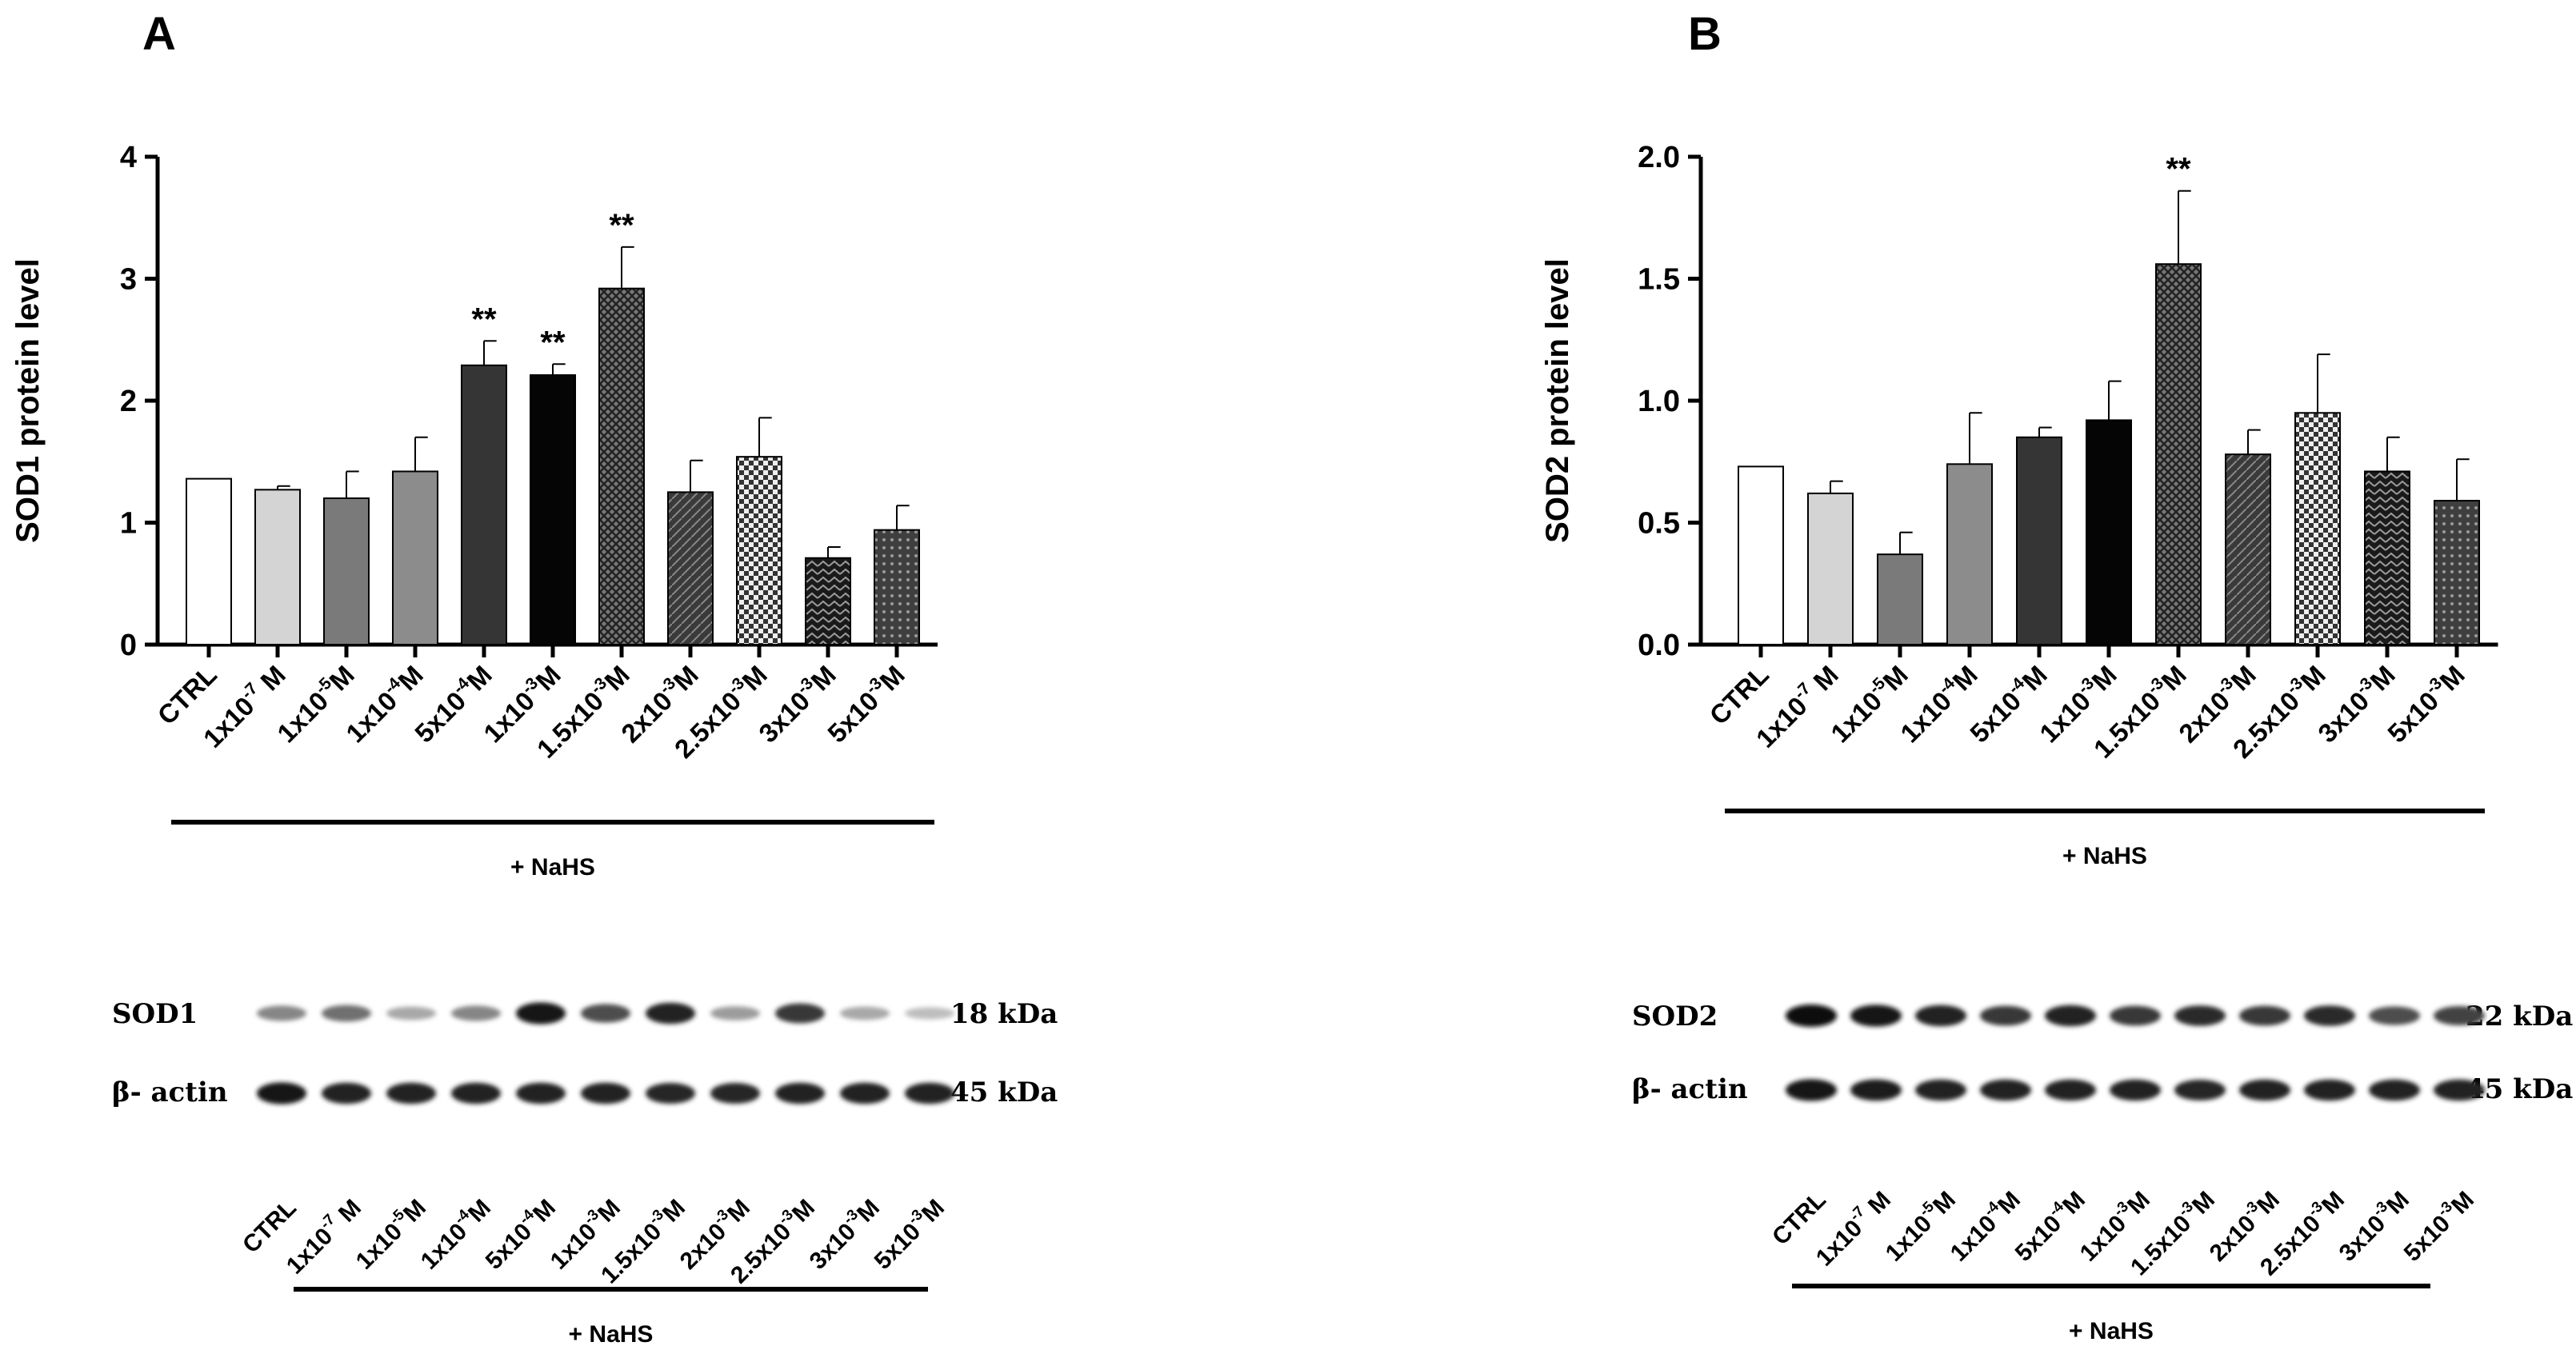 This screenshot has height=1354, width=2576. I want to click on x-tick-label: 1x10-4M, so click(384, 703).